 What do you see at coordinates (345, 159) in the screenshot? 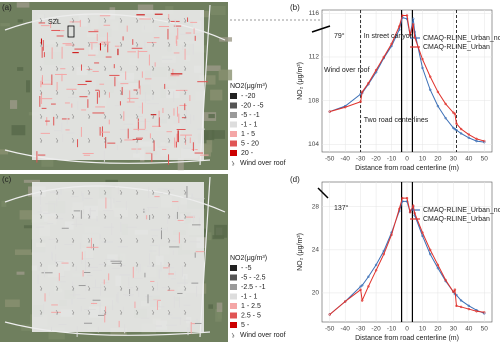
I see `x-tick-label: -40` at bounding box center [345, 159].